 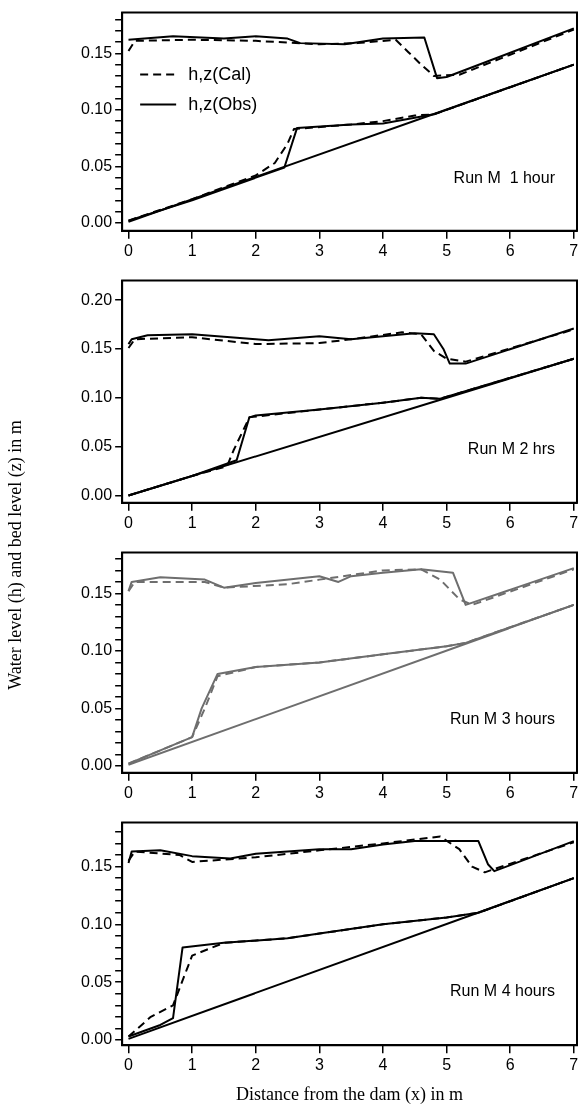 I want to click on annotation: Run M 4 hours, so click(x=502, y=991).